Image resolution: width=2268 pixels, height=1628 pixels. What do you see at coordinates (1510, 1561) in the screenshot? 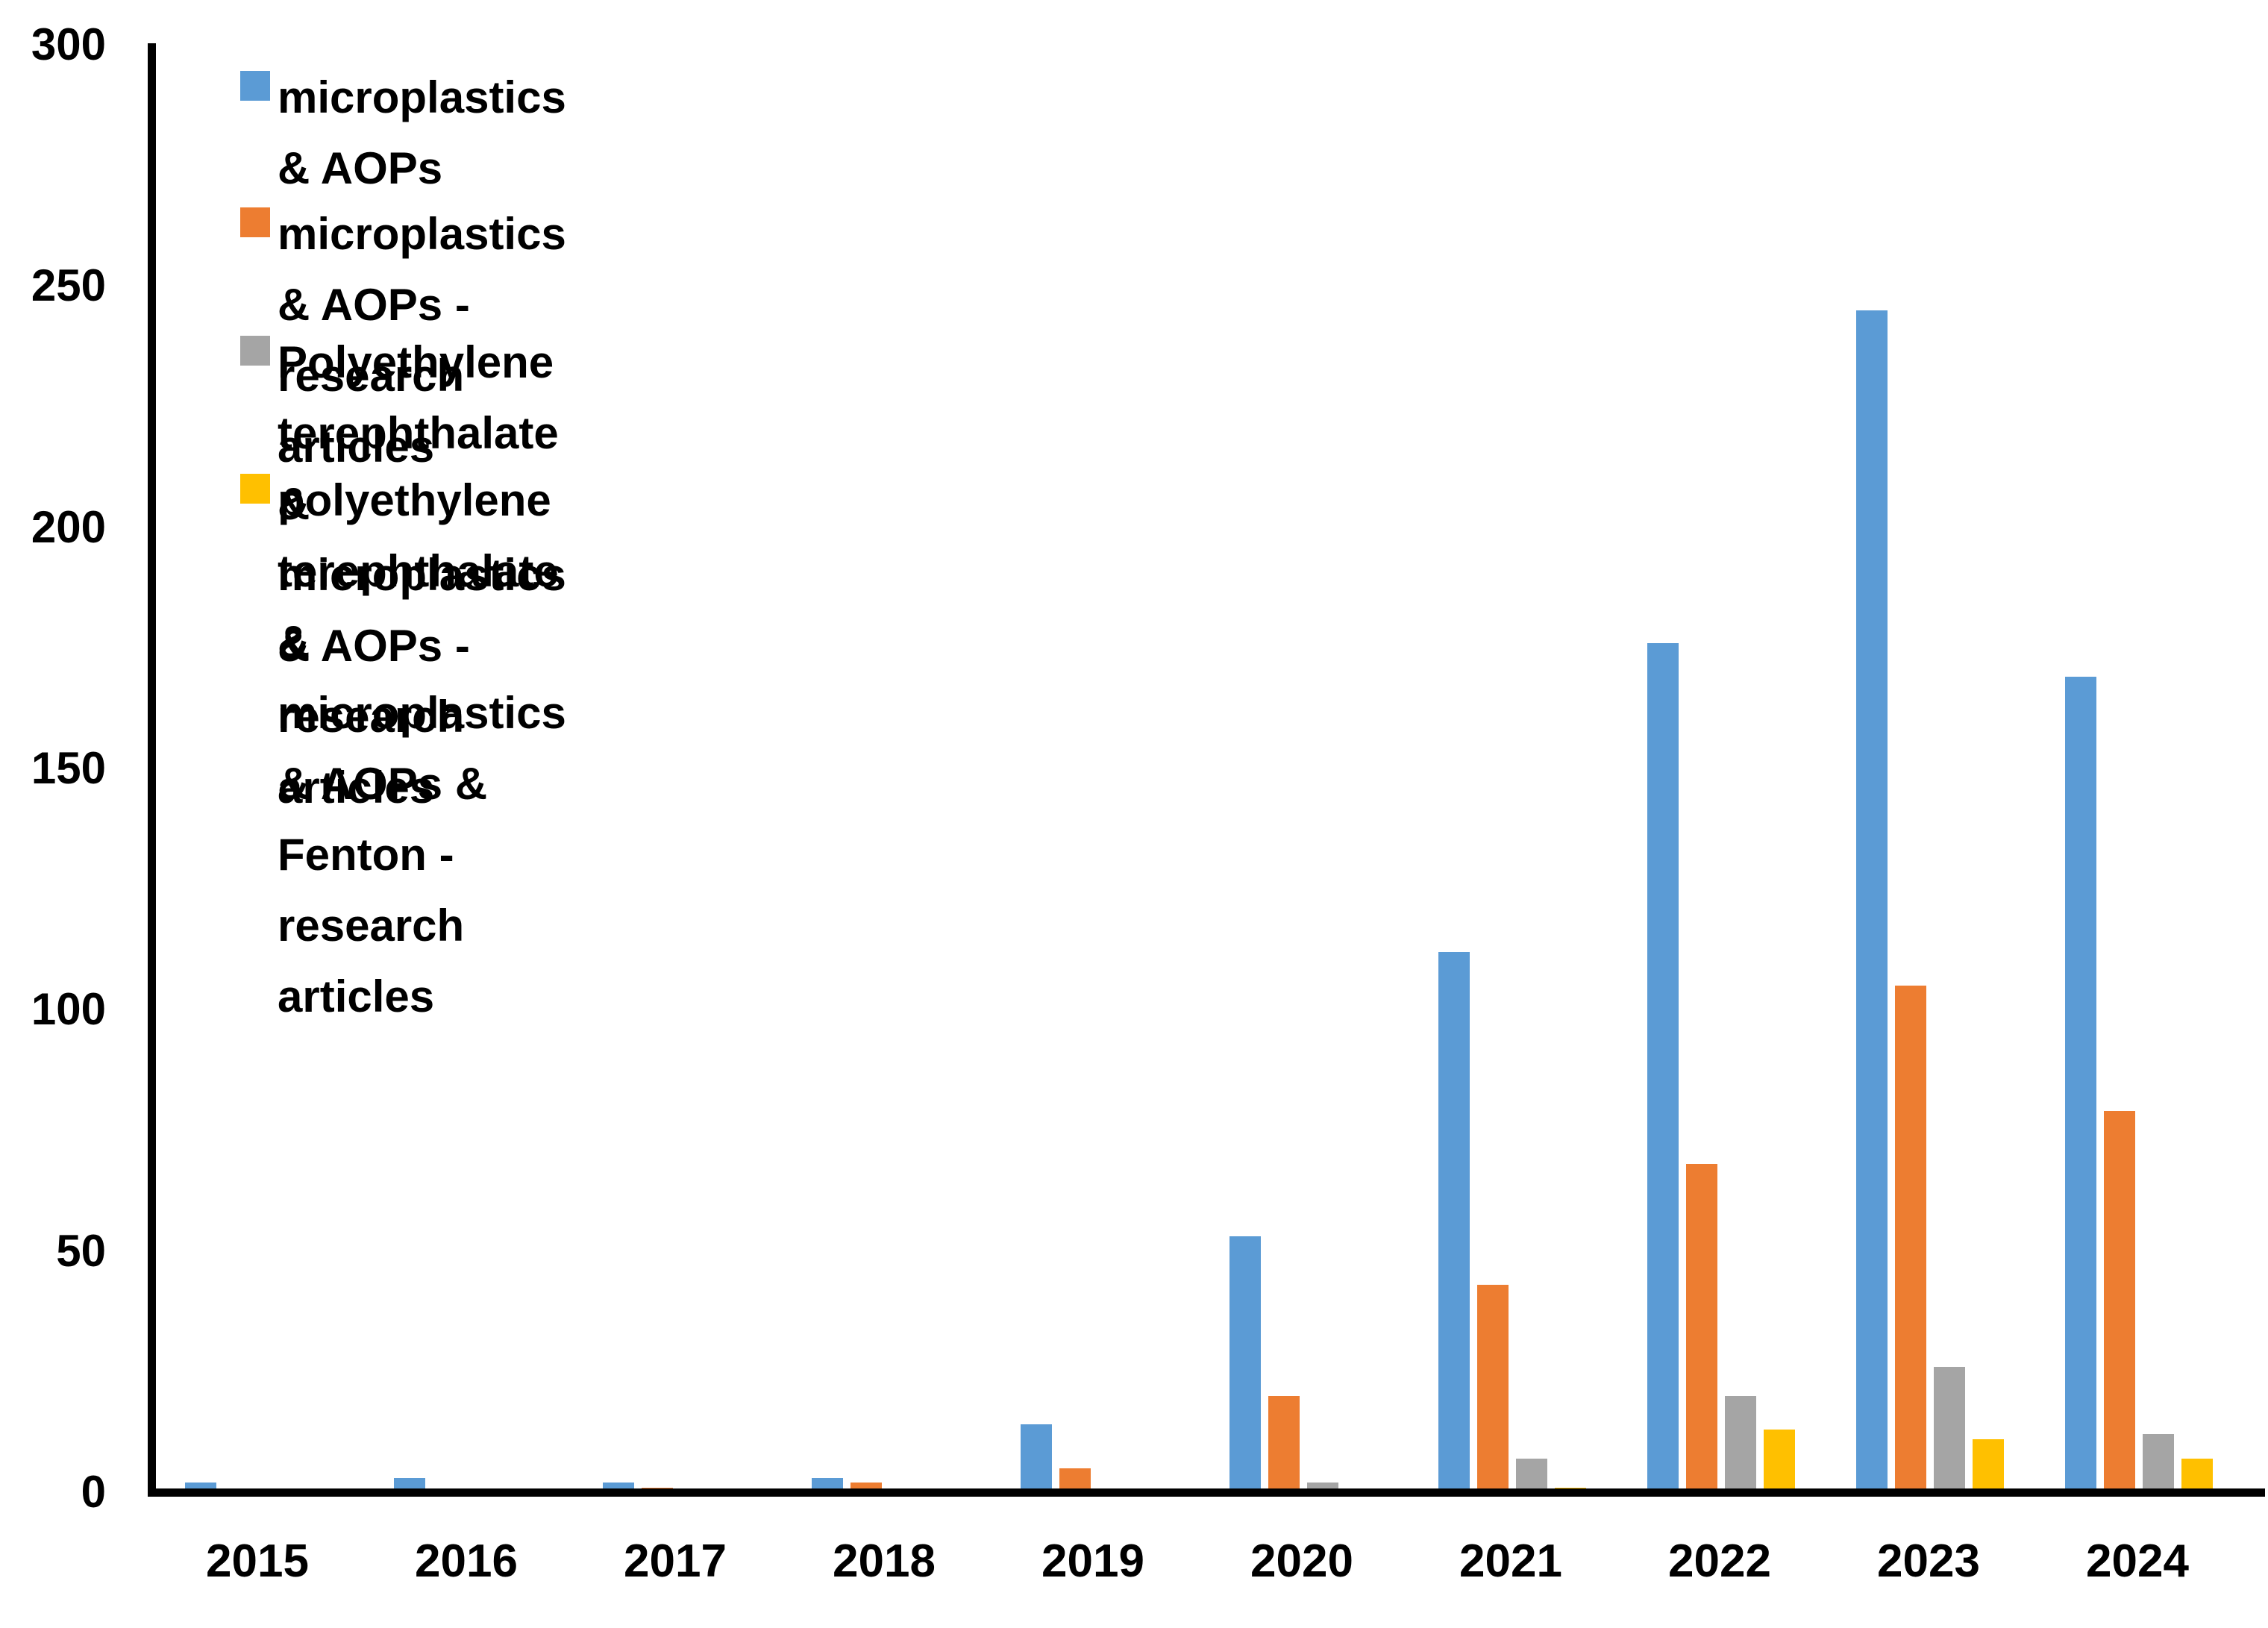
I see `x-category-label-2021: 2021` at bounding box center [1510, 1561].